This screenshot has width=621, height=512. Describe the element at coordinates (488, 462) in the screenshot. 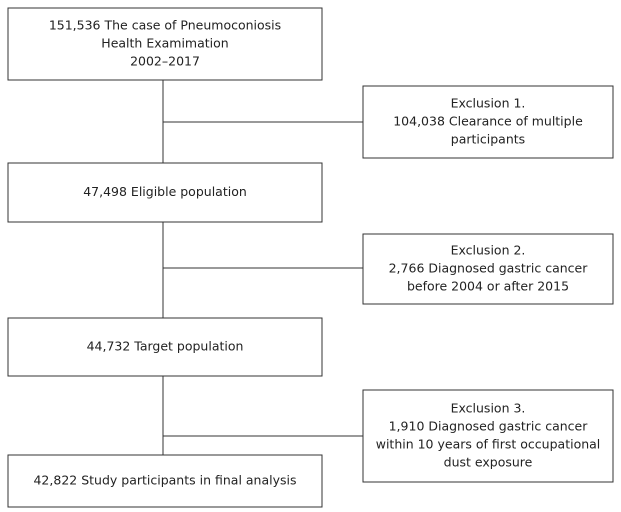

I see `exclusion-box-text: dust exposure` at that location.